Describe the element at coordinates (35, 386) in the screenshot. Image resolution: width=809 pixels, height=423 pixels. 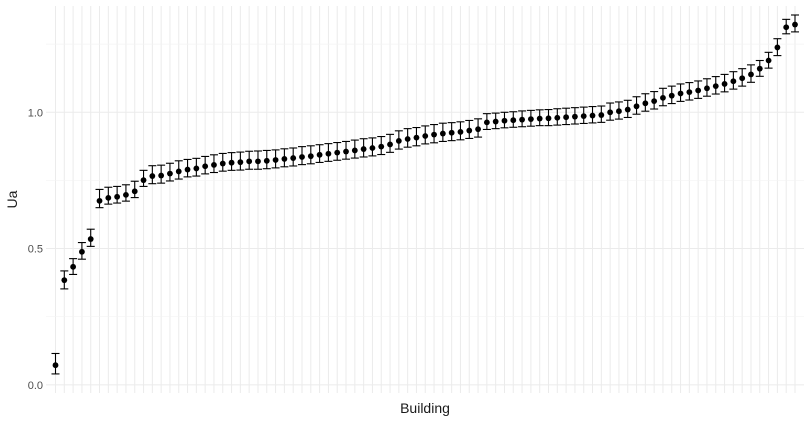
I see `y-tick-label: 0.0` at that location.